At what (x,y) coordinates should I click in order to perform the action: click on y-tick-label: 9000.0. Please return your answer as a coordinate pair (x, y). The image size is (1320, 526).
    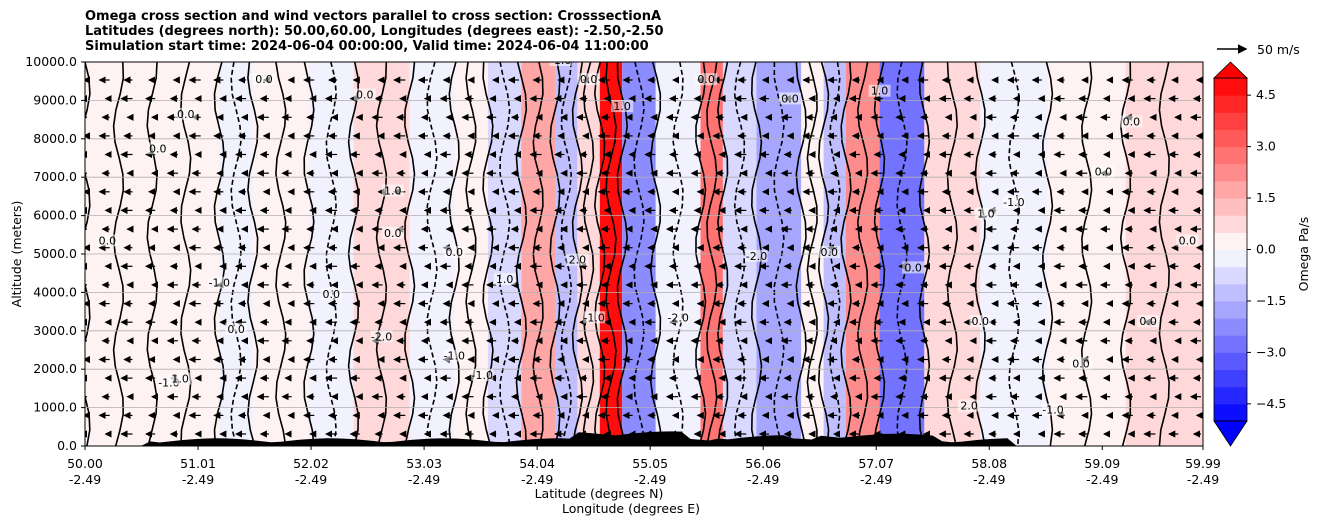
    Looking at the image, I should click on (55, 99).